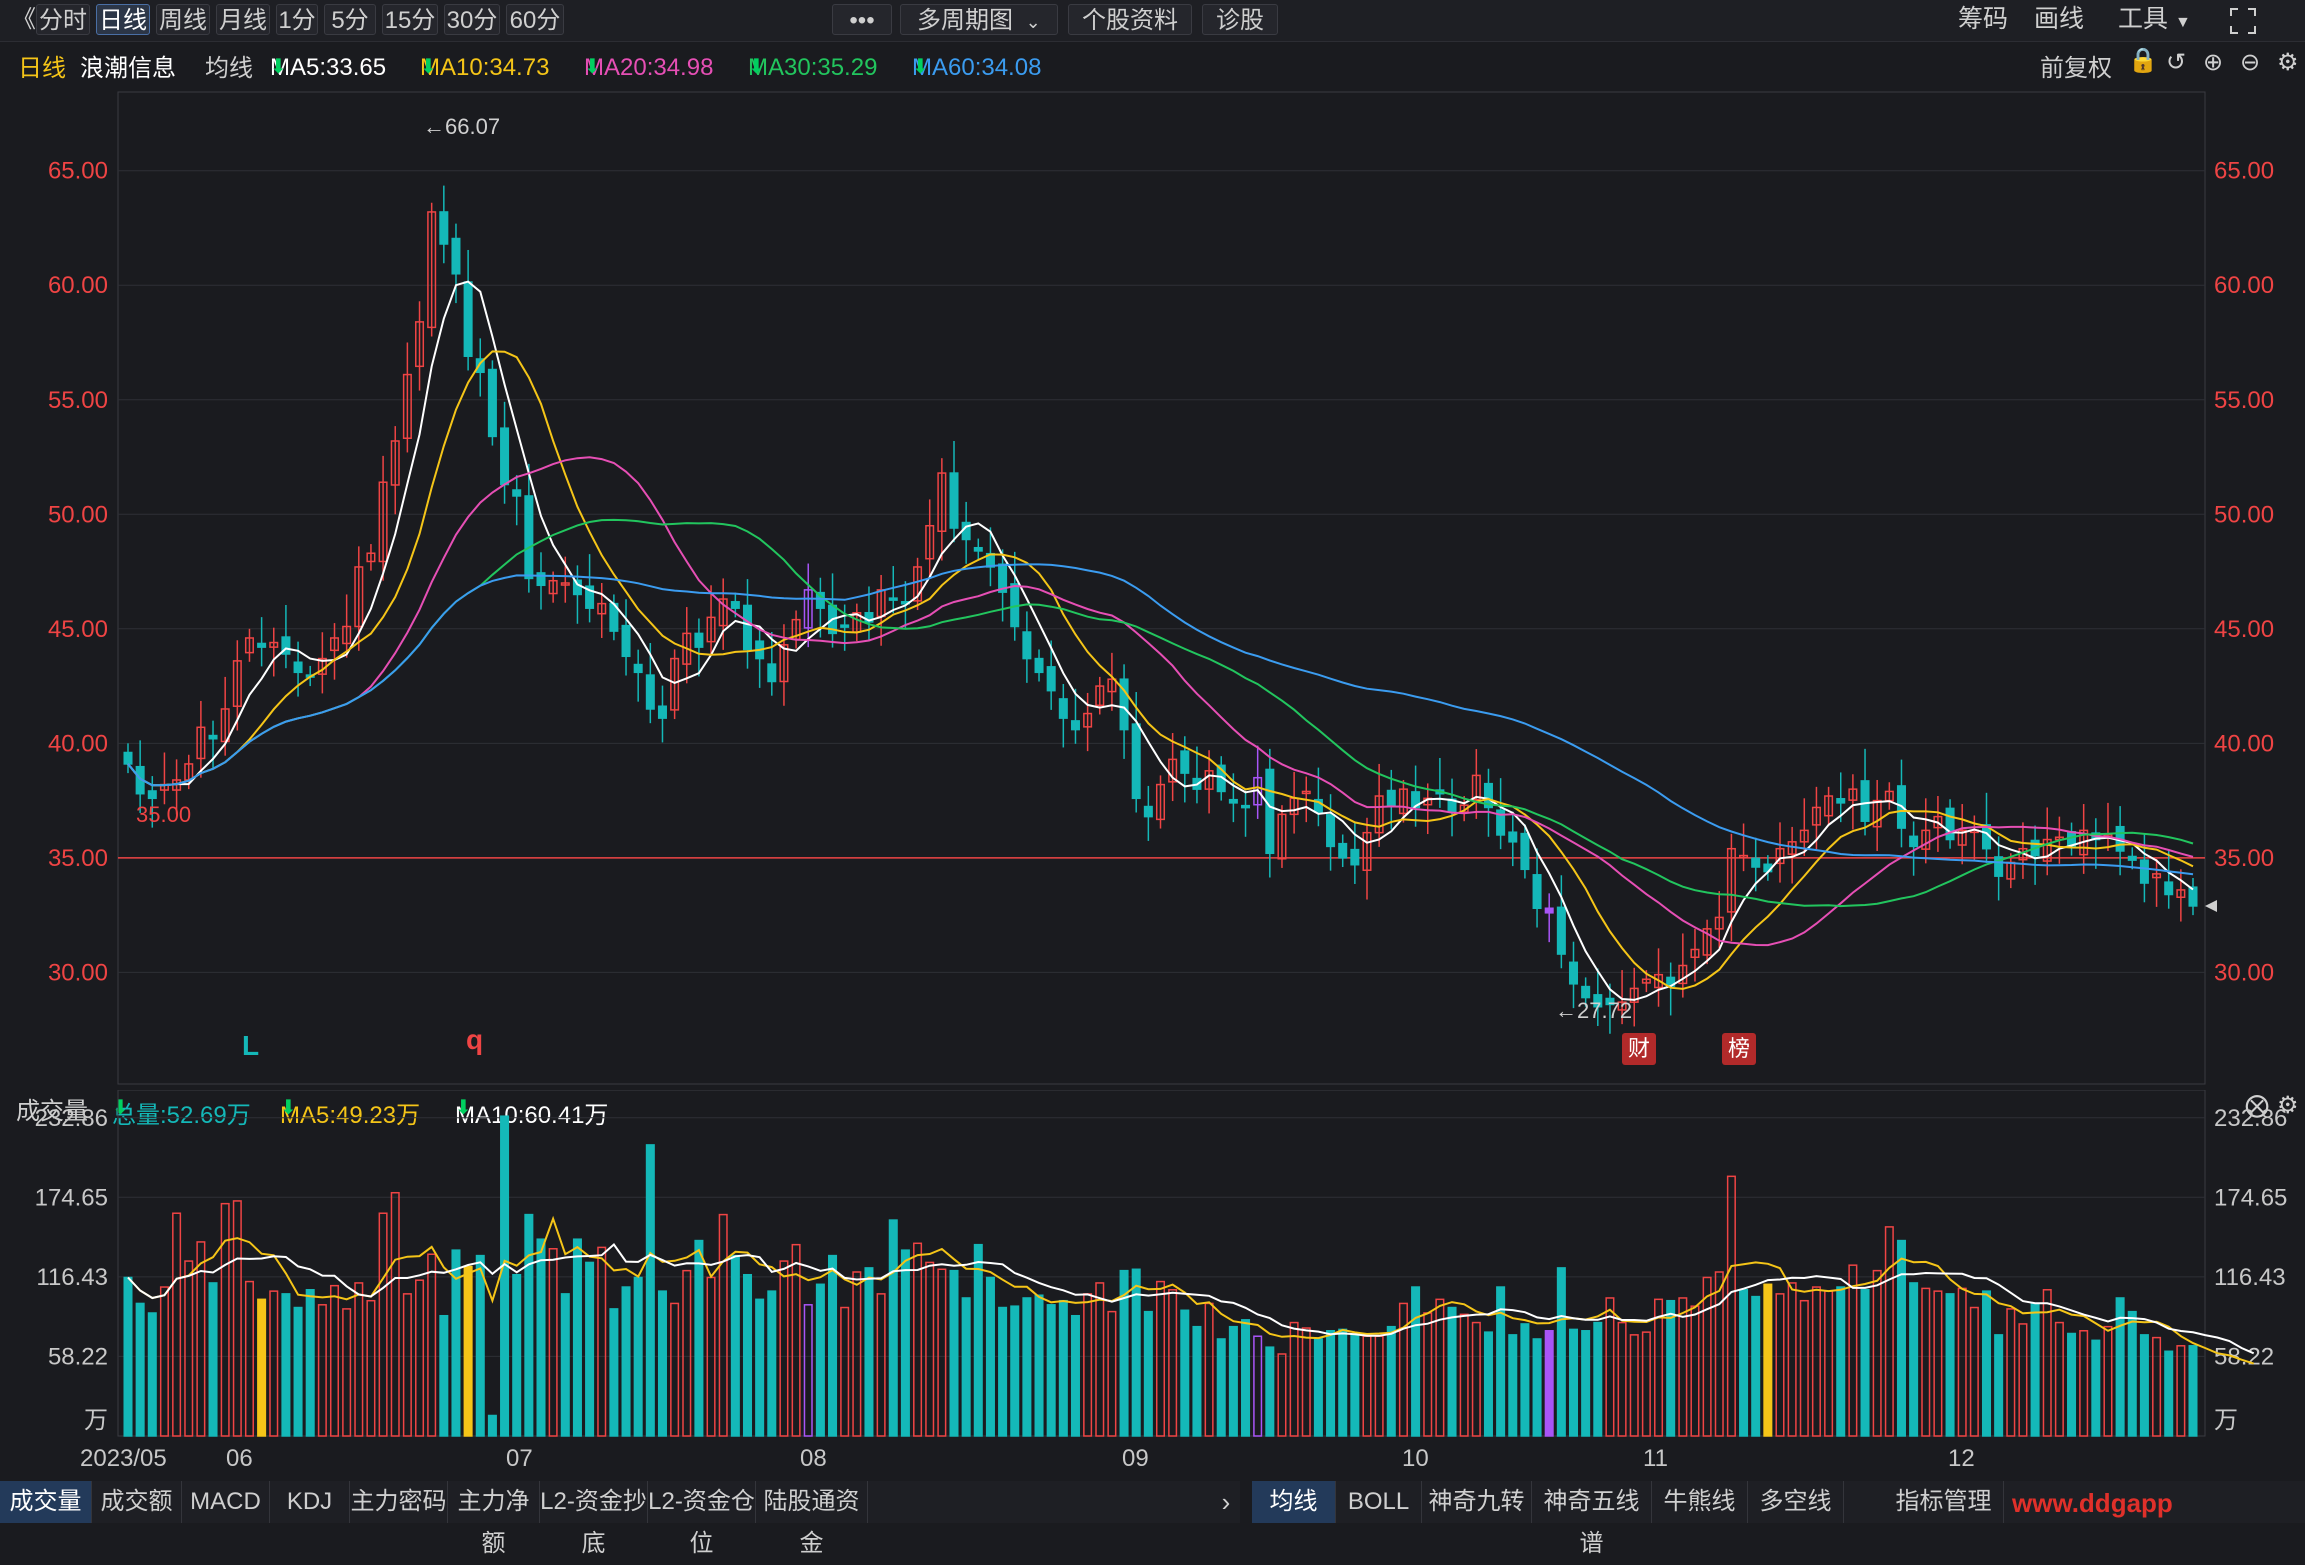 The width and height of the screenshot is (2305, 1565). What do you see at coordinates (1944, 1502) in the screenshot?
I see `overlay-tab-6: 指标管理` at bounding box center [1944, 1502].